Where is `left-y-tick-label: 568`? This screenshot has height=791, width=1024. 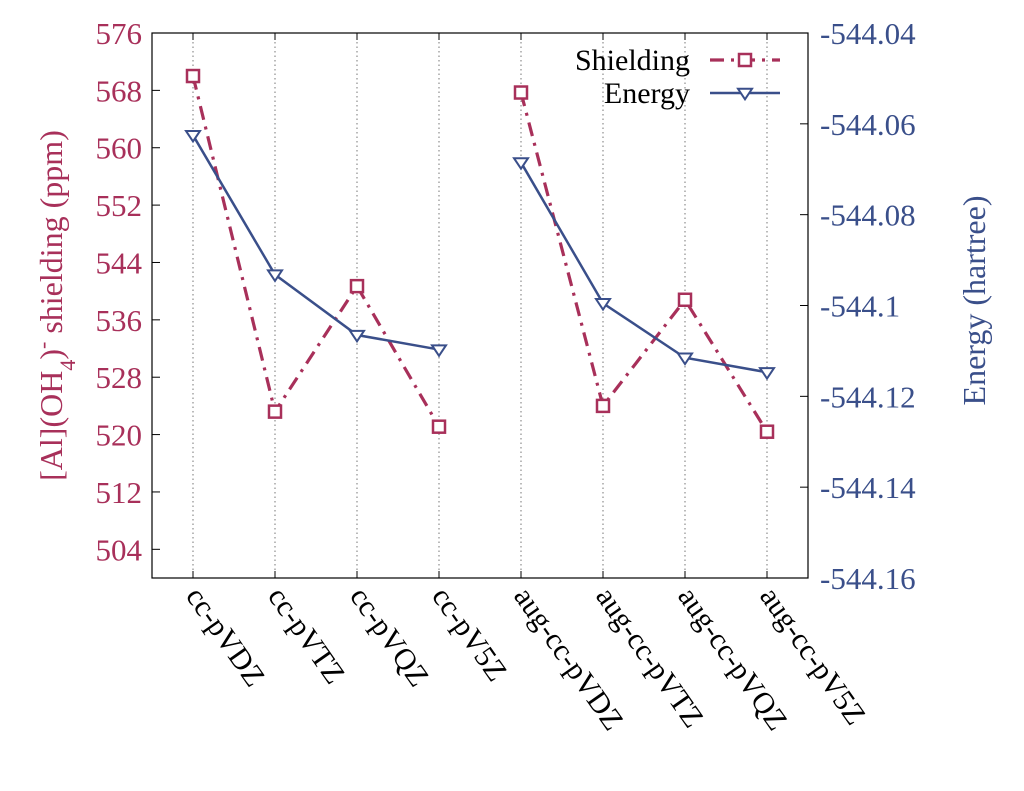
left-y-tick-label: 568 is located at coordinates (119, 90).